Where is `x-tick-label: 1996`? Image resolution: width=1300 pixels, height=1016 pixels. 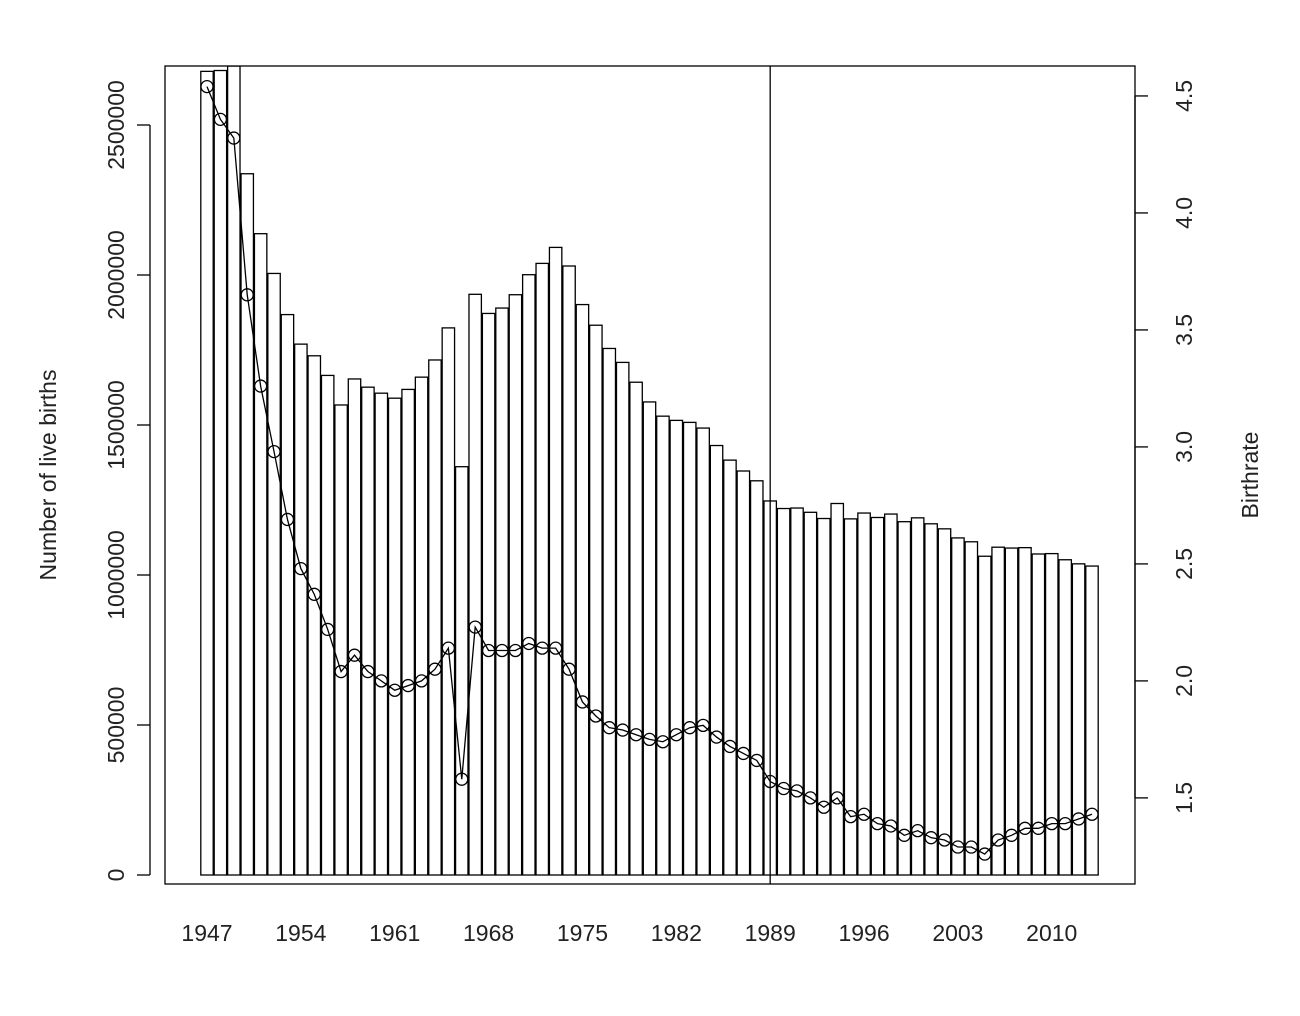 x-tick-label: 1996 is located at coordinates (863, 933).